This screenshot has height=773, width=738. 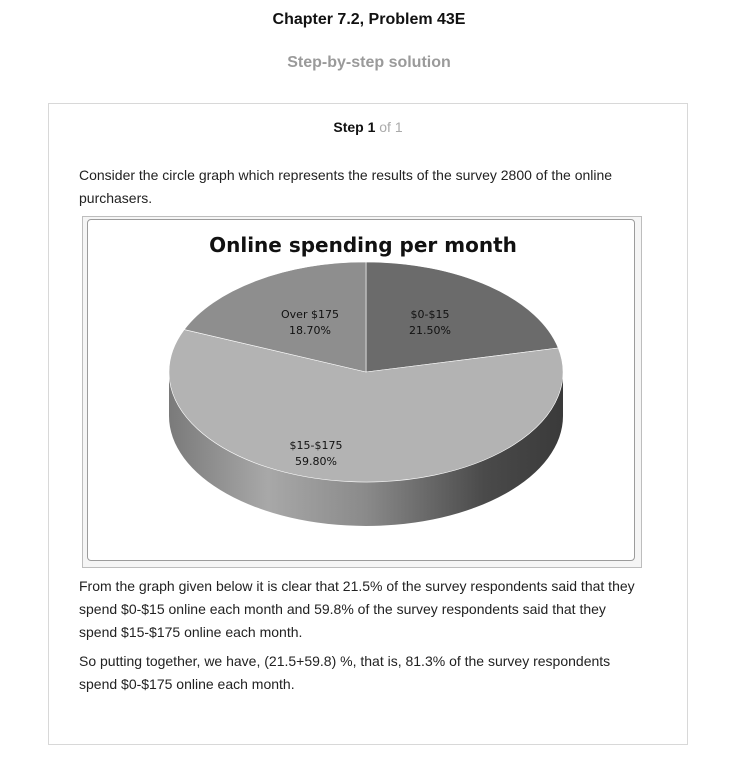 I want to click on step-header: Step 1 of 1, so click(x=368, y=127).